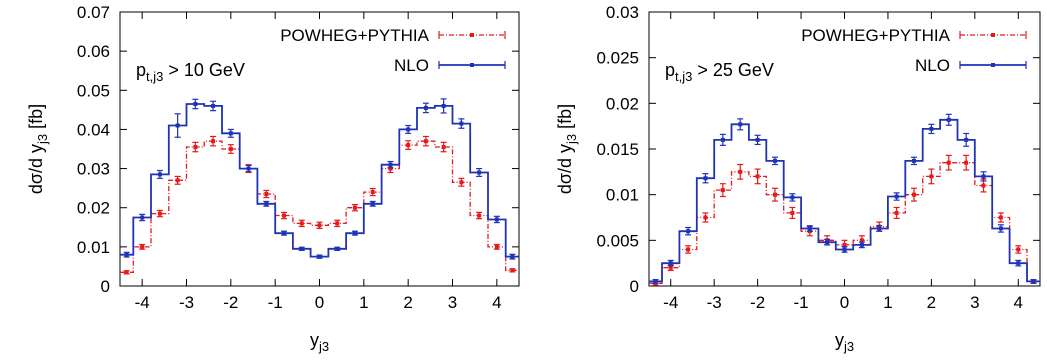 The height and width of the screenshot is (360, 1047). I want to click on y-tick-label: 0.07, so click(93, 12).